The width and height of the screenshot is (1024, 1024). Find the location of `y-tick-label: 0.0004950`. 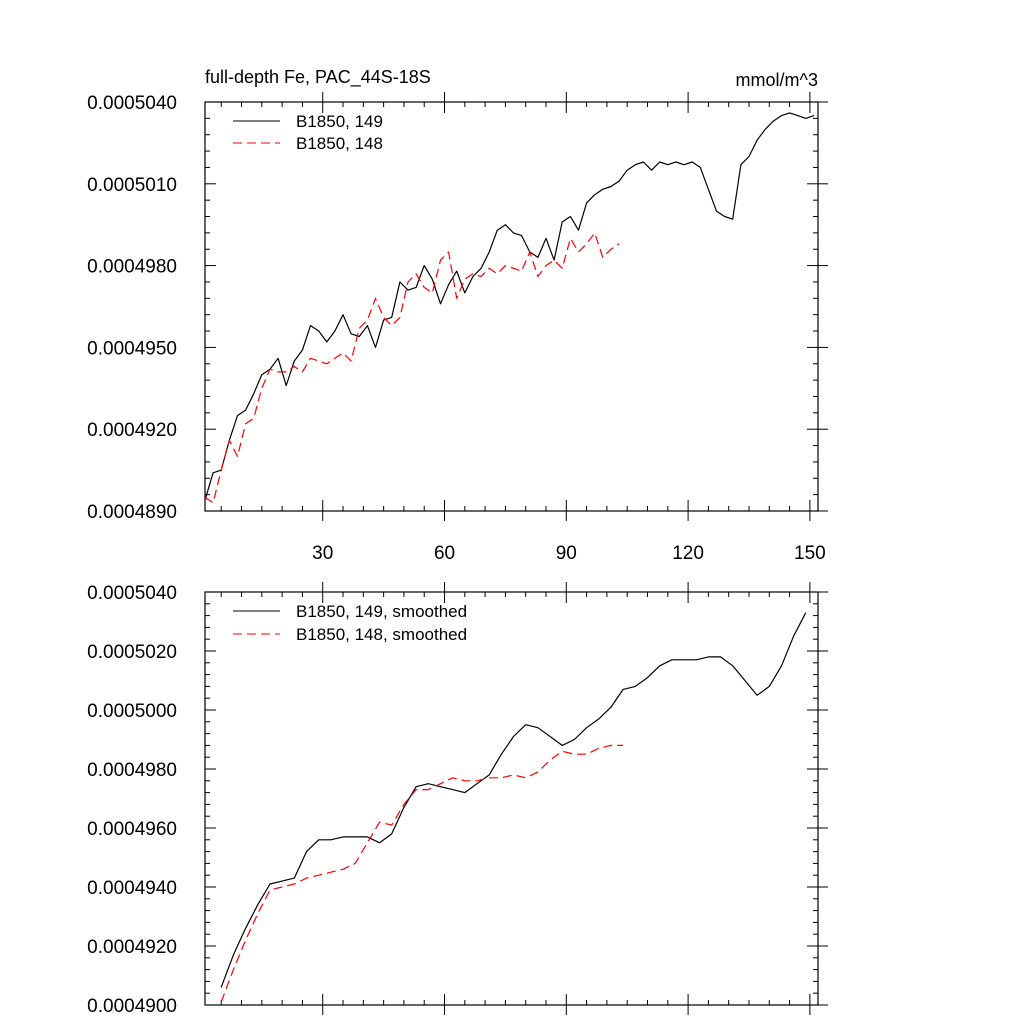

y-tick-label: 0.0004950 is located at coordinates (132, 348).